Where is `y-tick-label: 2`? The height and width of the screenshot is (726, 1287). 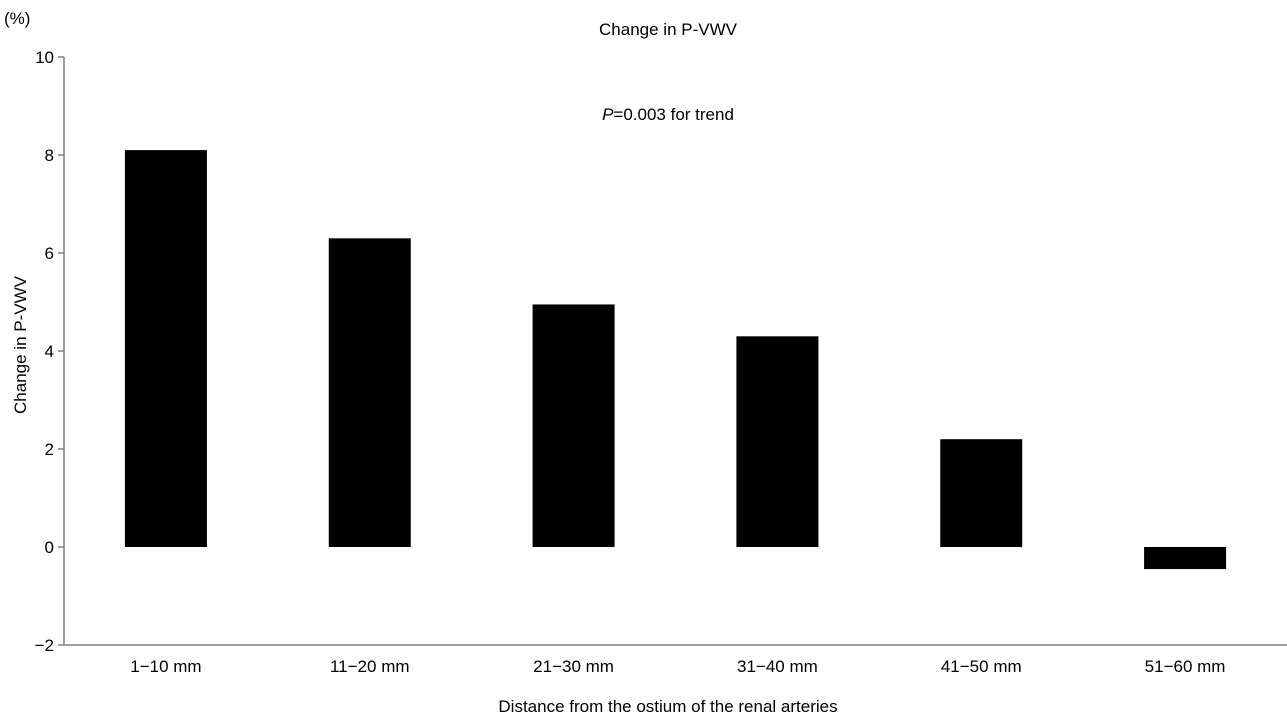 y-tick-label: 2 is located at coordinates (49, 449).